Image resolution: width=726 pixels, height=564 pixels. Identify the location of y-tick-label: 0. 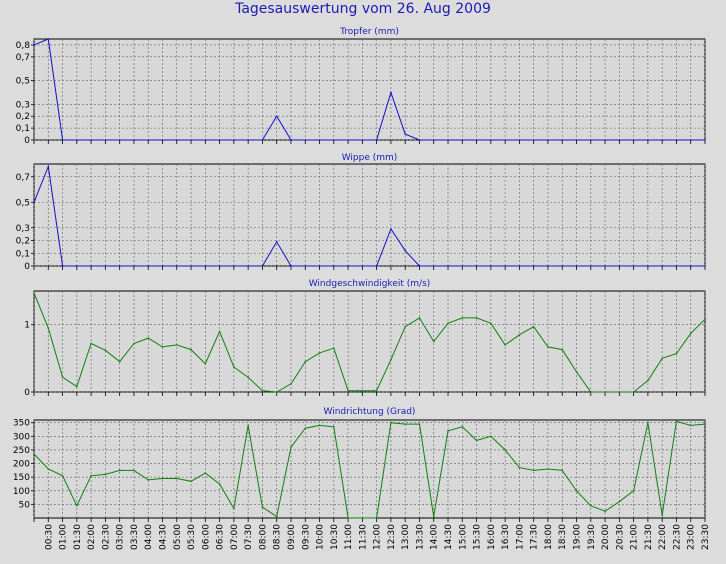
(27, 141).